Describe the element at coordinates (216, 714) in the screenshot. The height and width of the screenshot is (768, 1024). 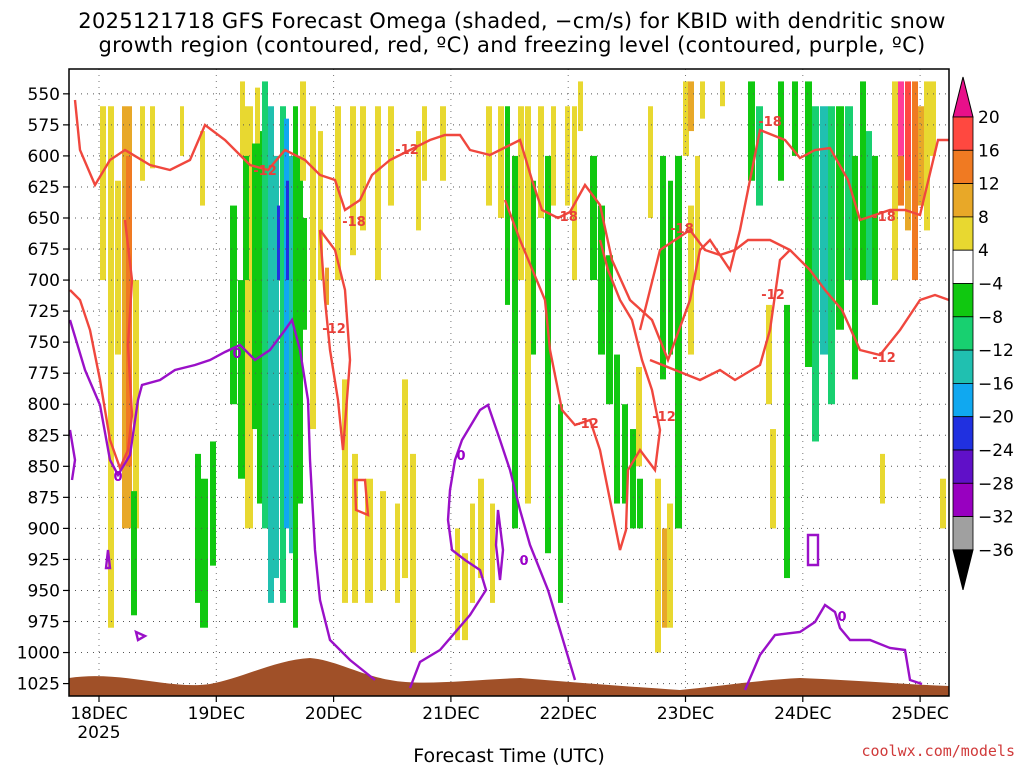
I see `x-tick-label: 19DEC` at that location.